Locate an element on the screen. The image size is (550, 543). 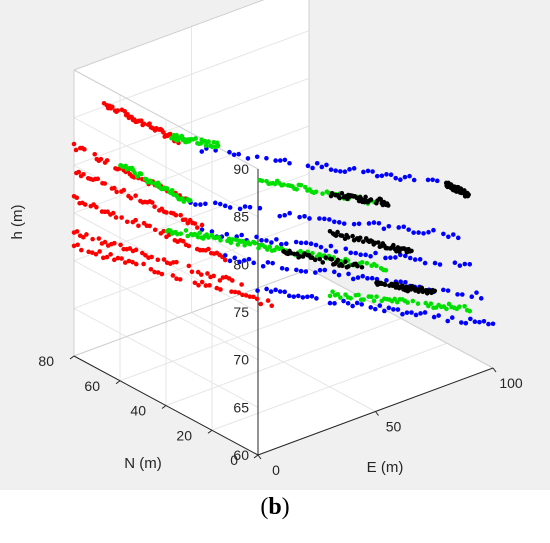
figure-caption: (b) is located at coordinates (275, 507).